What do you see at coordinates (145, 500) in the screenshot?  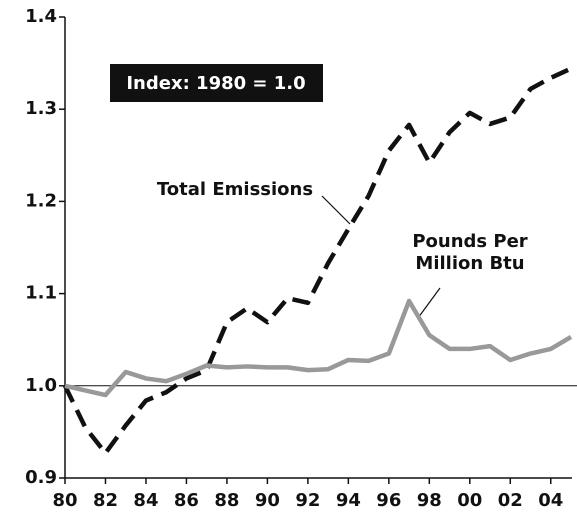 I see `x-tick-label: 84` at bounding box center [145, 500].